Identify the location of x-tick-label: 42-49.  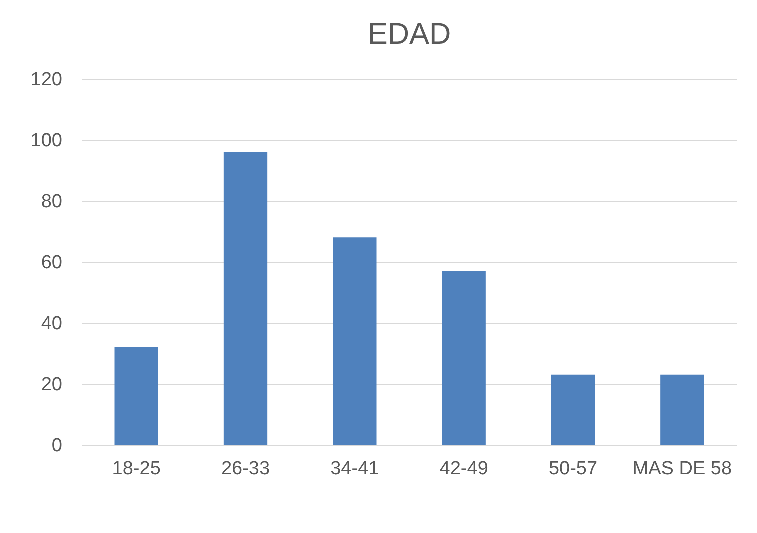
(464, 469).